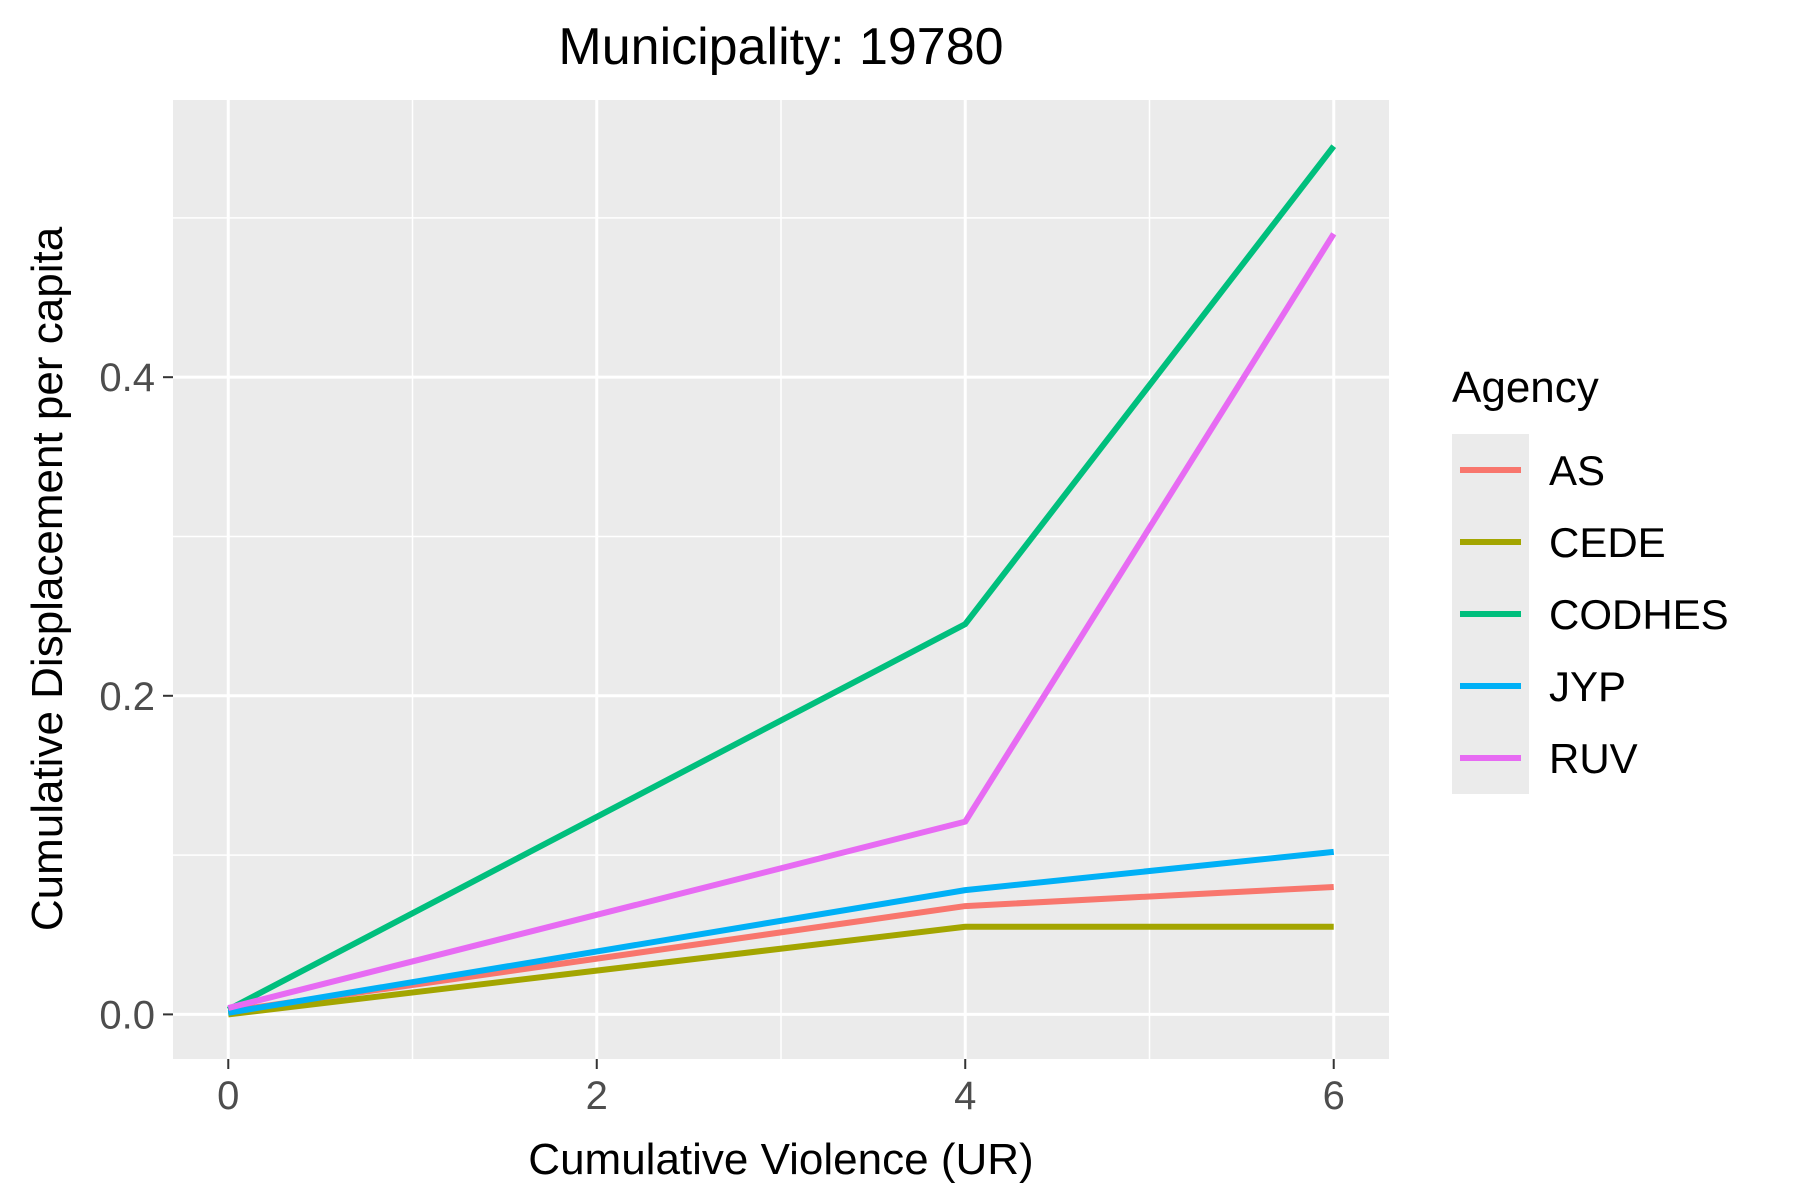 This screenshot has height=1200, width=1800. Describe the element at coordinates (597, 1096) in the screenshot. I see `x-tick-label-1: 2` at that location.